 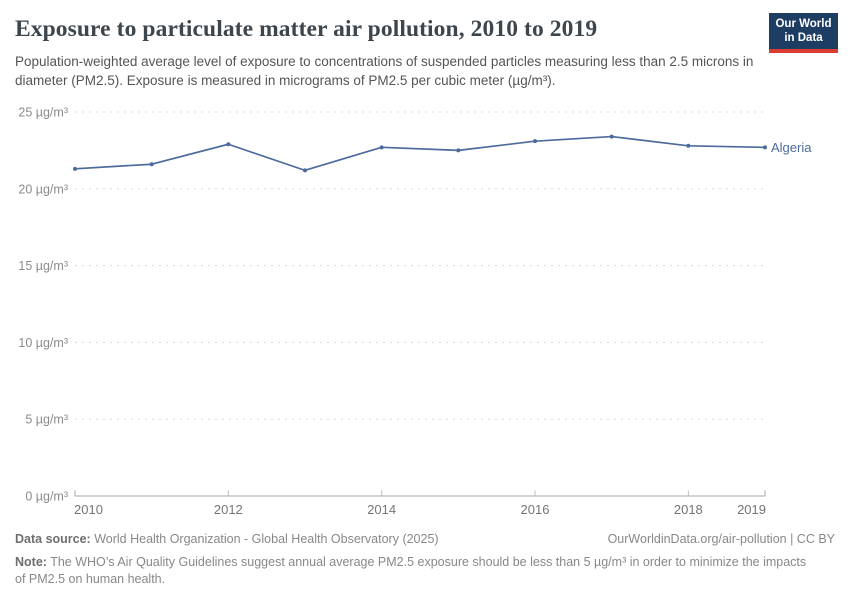 What do you see at coordinates (228, 509) in the screenshot?
I see `x-axis-label: 2012` at bounding box center [228, 509].